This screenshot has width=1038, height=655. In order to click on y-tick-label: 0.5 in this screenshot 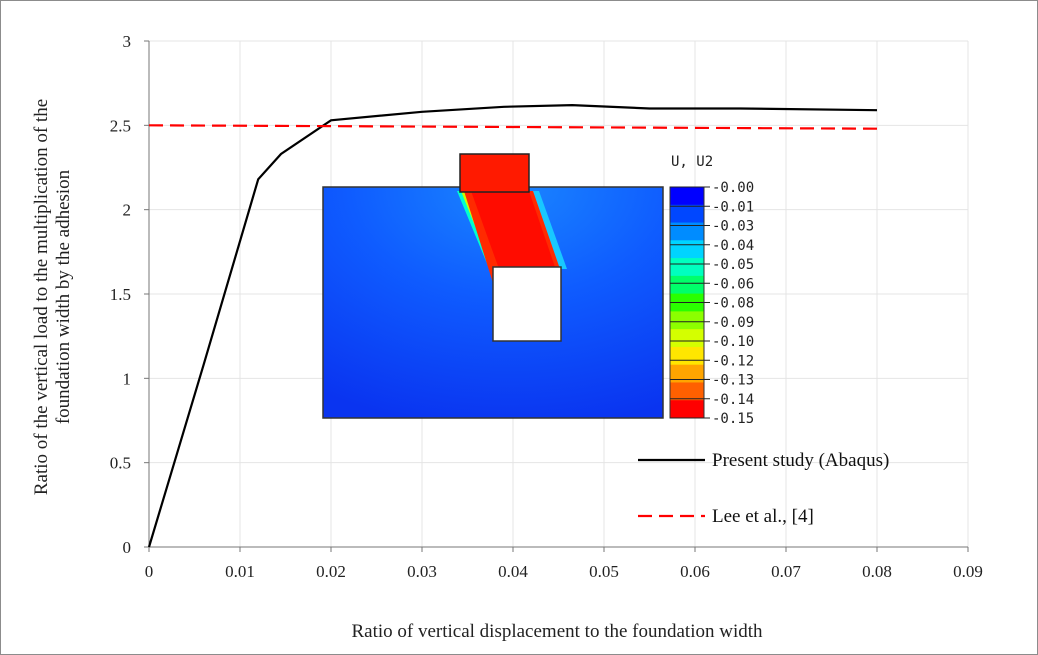, I will do `click(120, 463)`.